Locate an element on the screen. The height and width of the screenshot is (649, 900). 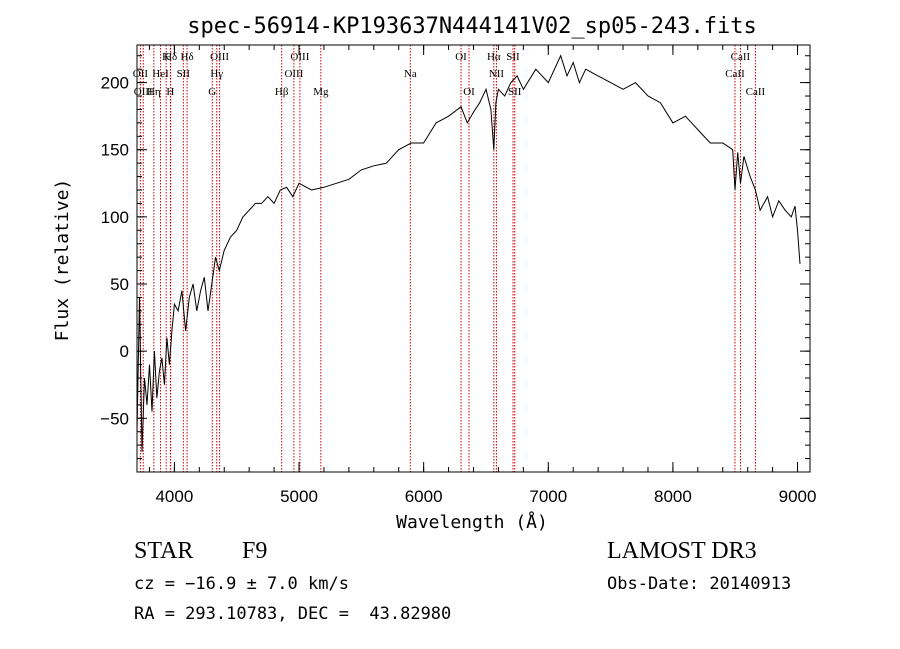
line-label-OII: OII is located at coordinates (141, 74).